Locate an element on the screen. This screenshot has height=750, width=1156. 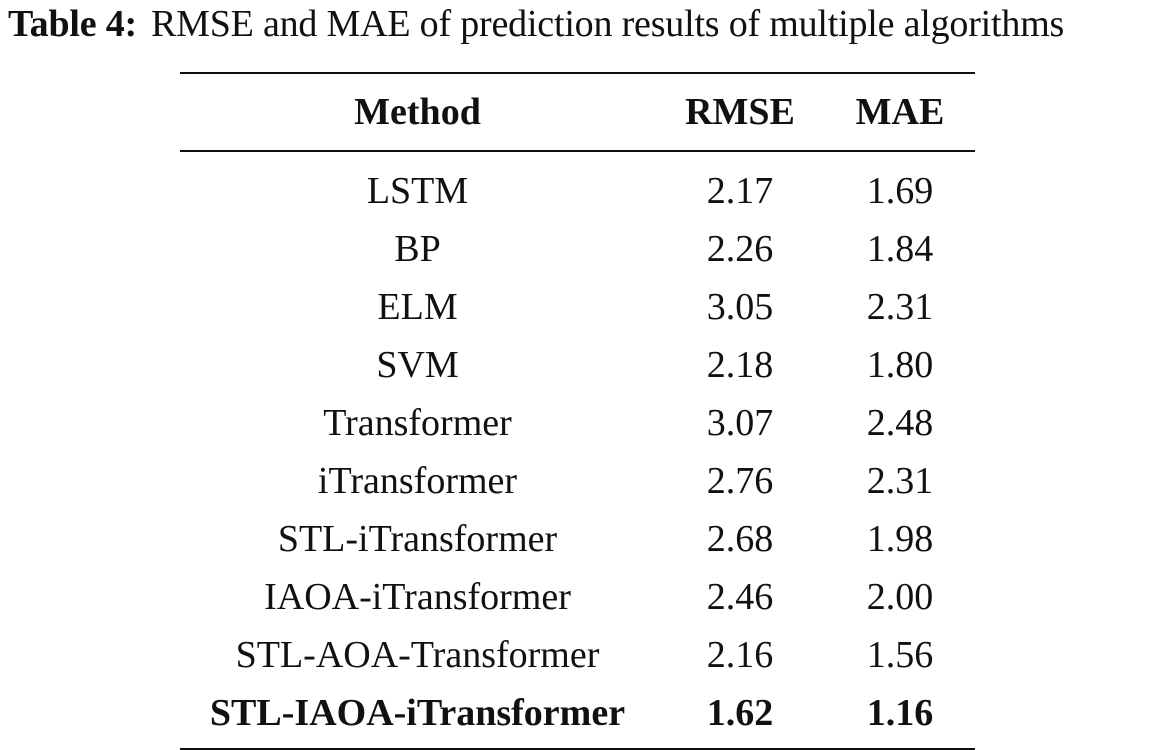
rmse-cell: 2.68 is located at coordinates (740, 539).